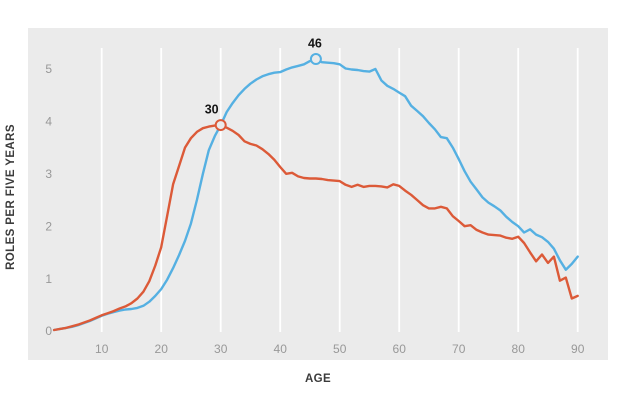 This screenshot has height=412, width=618. What do you see at coordinates (48, 279) in the screenshot?
I see `y-tick-label: 1` at bounding box center [48, 279].